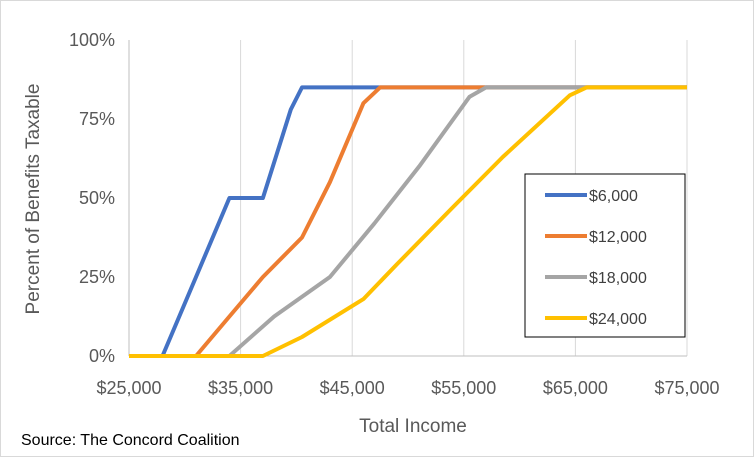  I want to click on source-note: Source: The Concord Coalition, so click(130, 440).